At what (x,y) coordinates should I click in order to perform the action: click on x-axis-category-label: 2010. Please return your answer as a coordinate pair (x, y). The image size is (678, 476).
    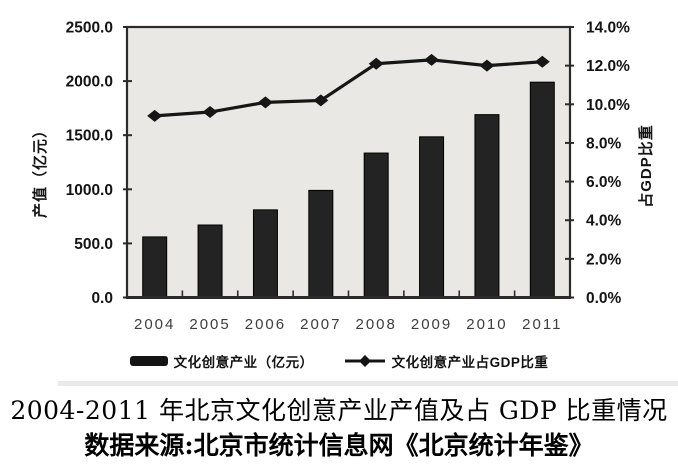
    Looking at the image, I should click on (486, 324).